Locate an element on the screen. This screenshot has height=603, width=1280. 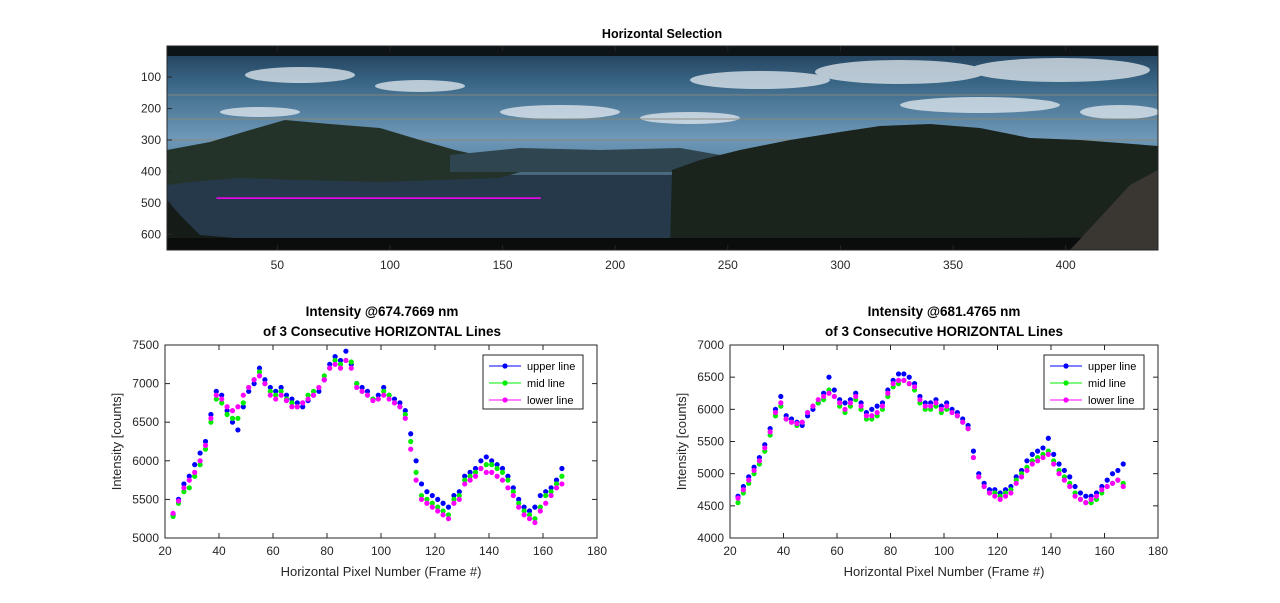
y-tick-label: 5500 is located at coordinates (145, 499).